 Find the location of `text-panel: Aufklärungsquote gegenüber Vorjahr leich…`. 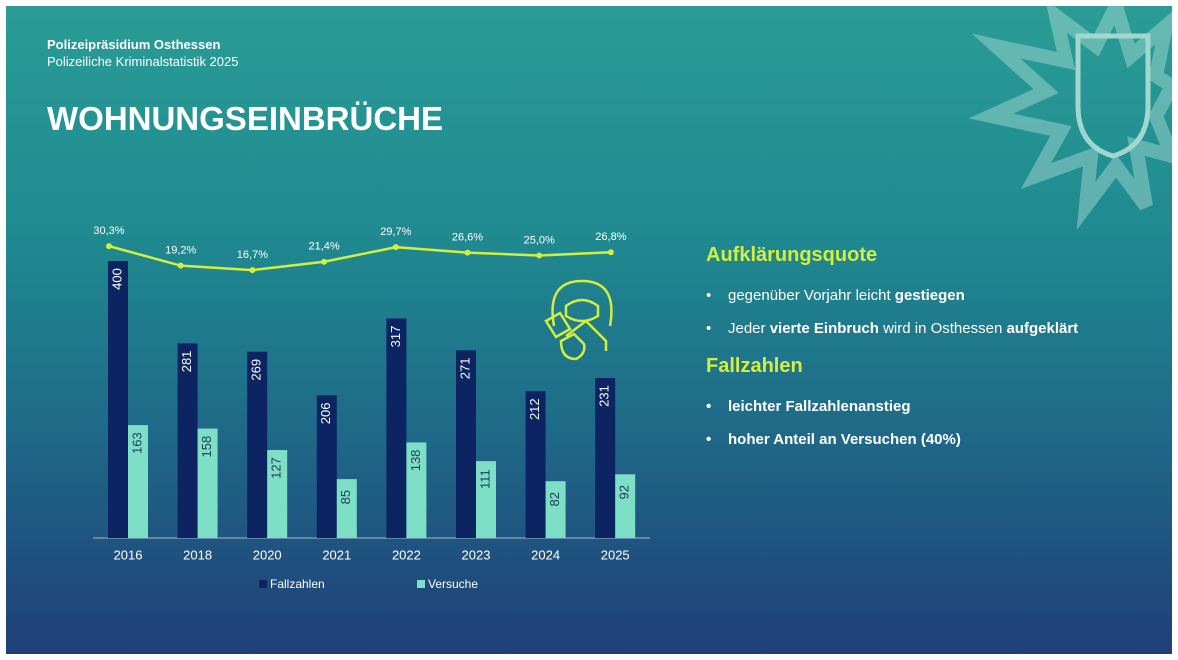

text-panel: Aufklärungsquote gegenüber Vorjahr leich… is located at coordinates (936, 346).